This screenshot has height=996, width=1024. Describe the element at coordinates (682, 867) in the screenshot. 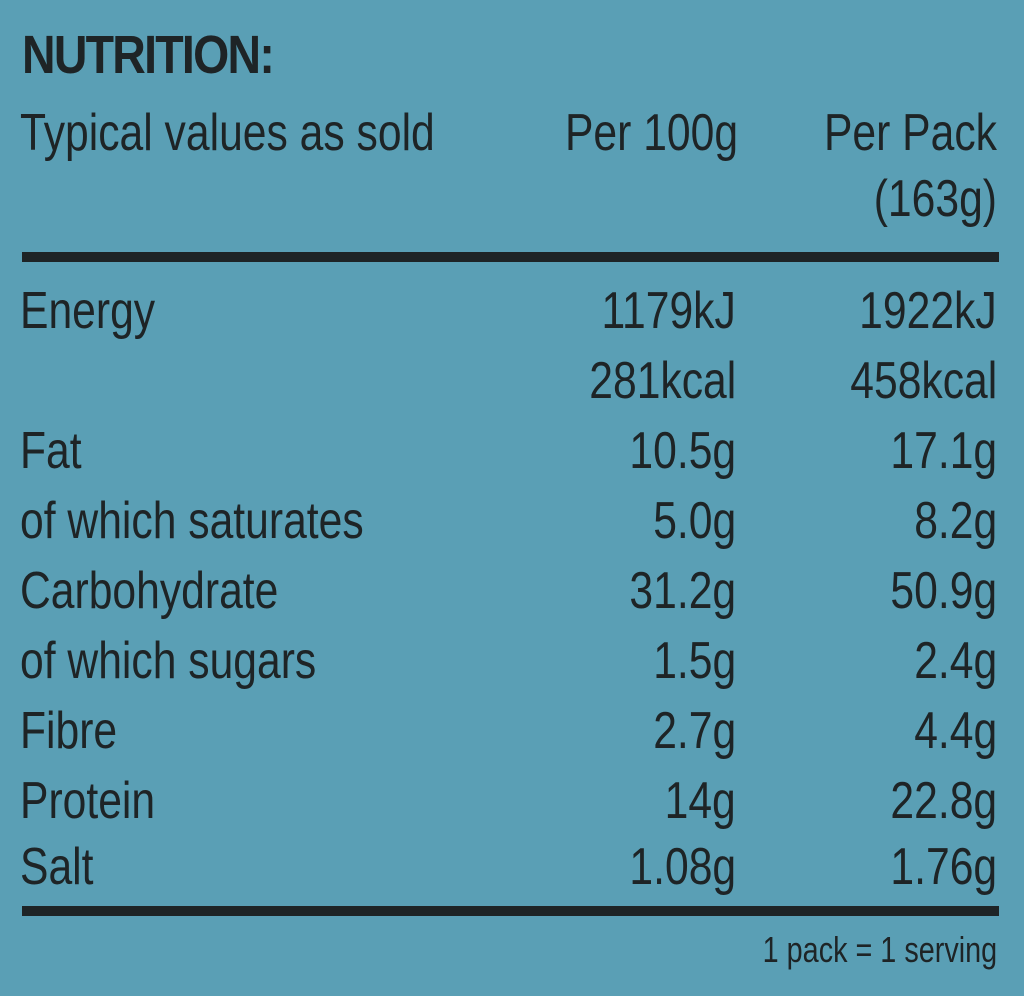

I see `row-per-100g: 1.08g` at that location.